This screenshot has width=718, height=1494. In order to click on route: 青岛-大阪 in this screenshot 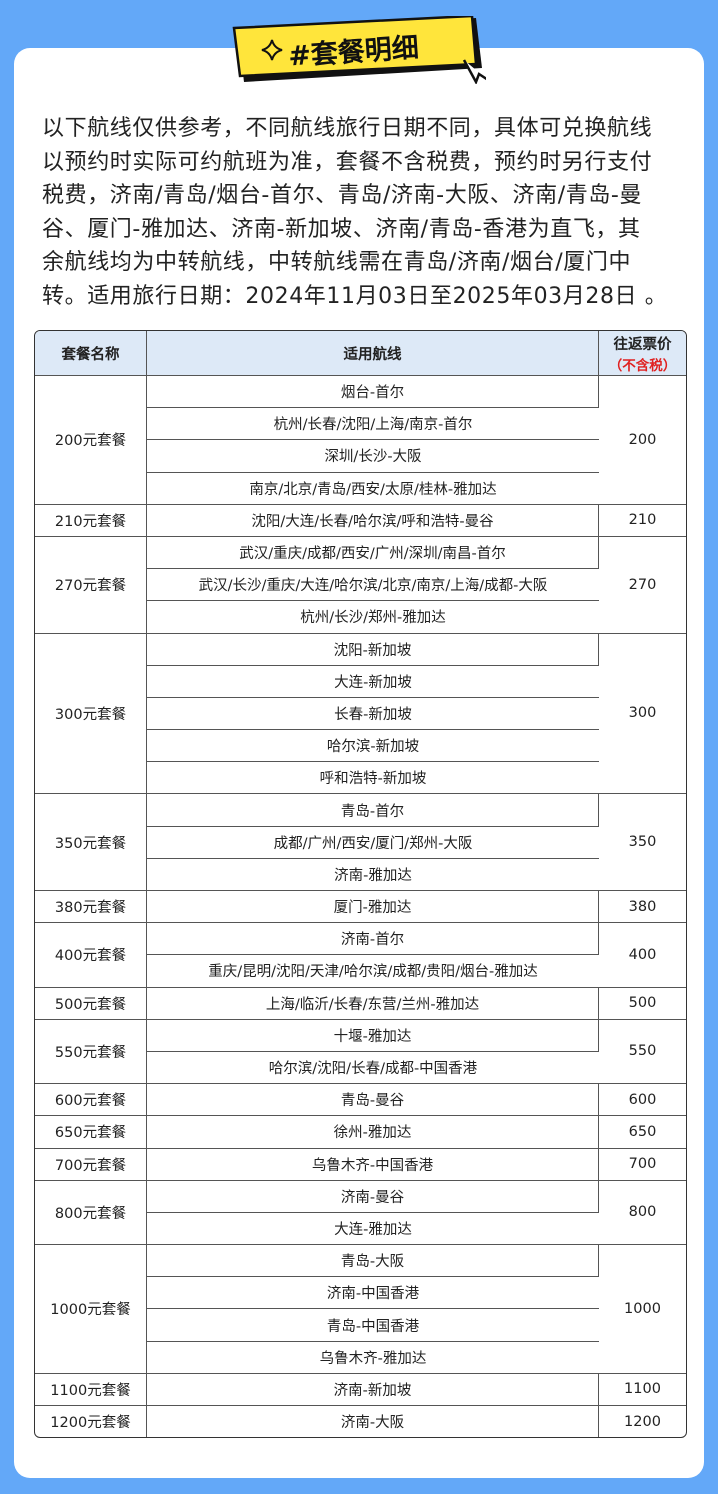, I will do `click(373, 1261)`.